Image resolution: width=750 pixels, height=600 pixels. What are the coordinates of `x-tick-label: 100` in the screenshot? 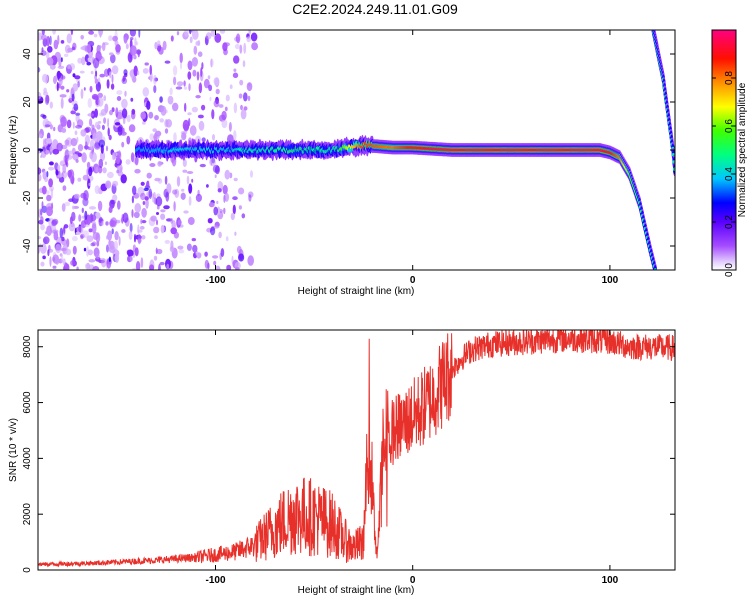 It's located at (610, 580).